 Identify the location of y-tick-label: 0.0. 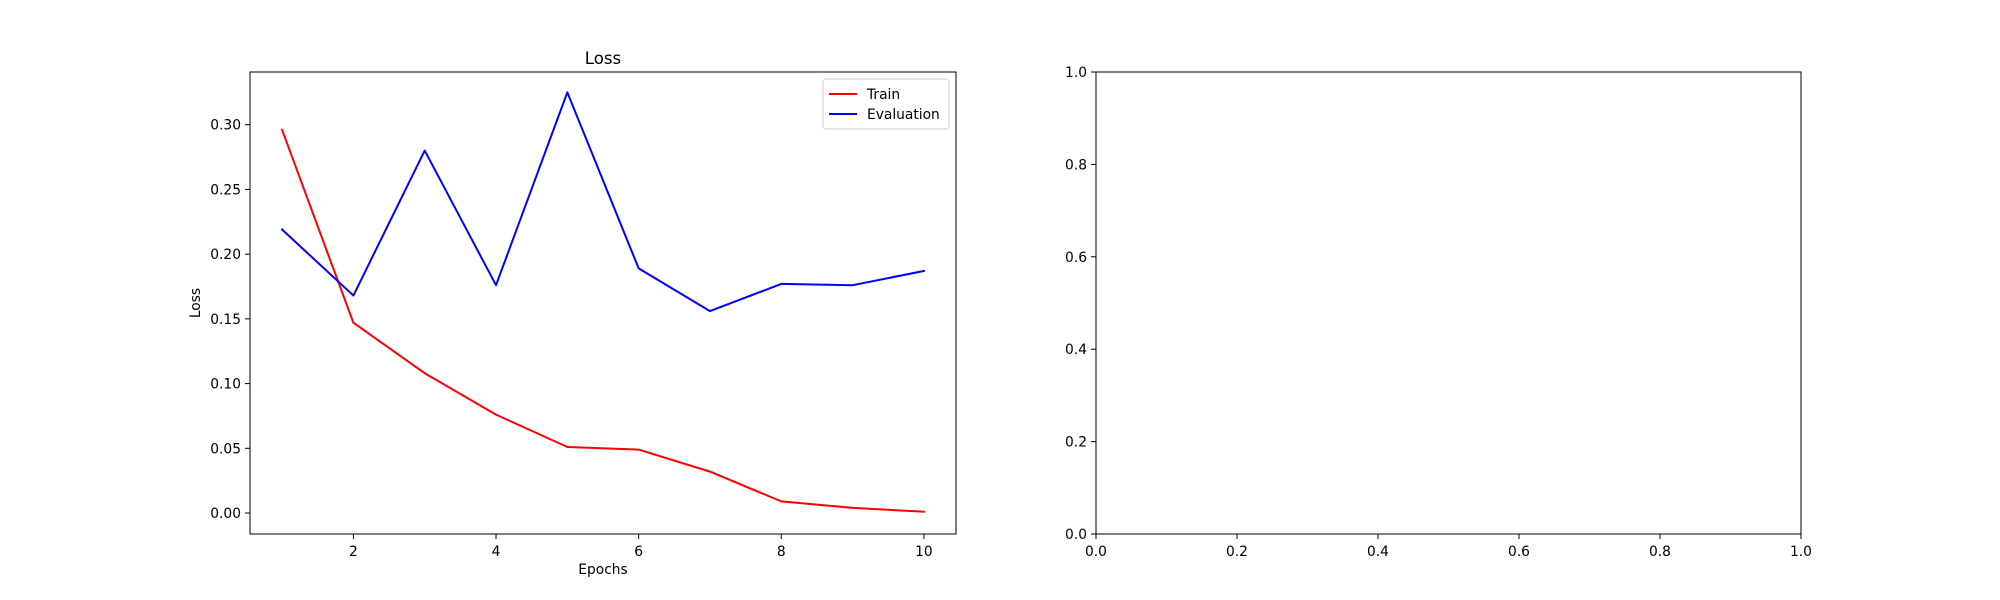
(1076, 535).